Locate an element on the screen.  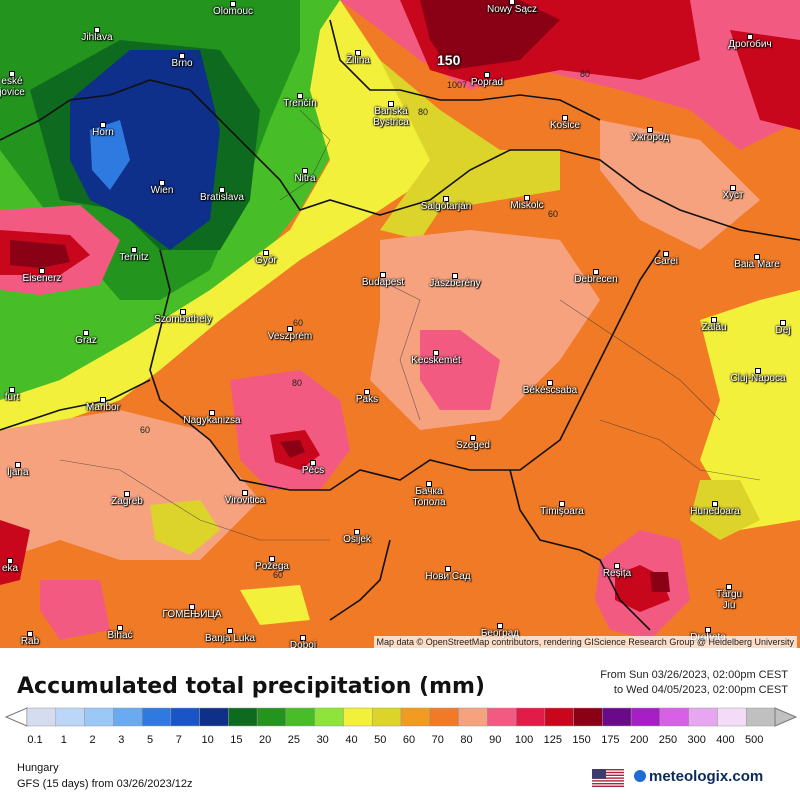
city-label: Osijek is located at coordinates (357, 539).